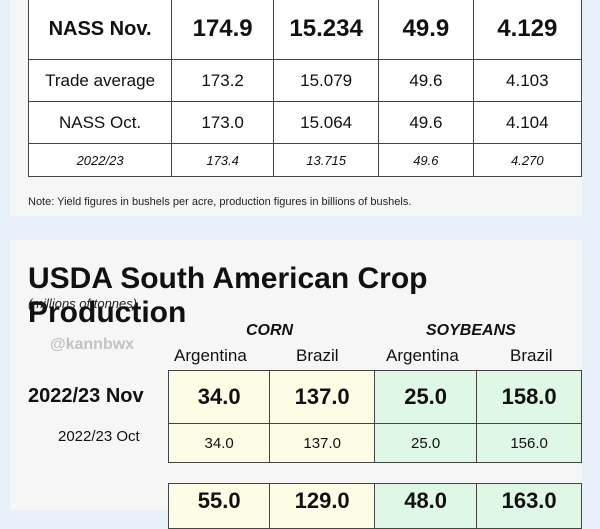 The image size is (600, 529). I want to click on table-cell: 129.0, so click(322, 506).